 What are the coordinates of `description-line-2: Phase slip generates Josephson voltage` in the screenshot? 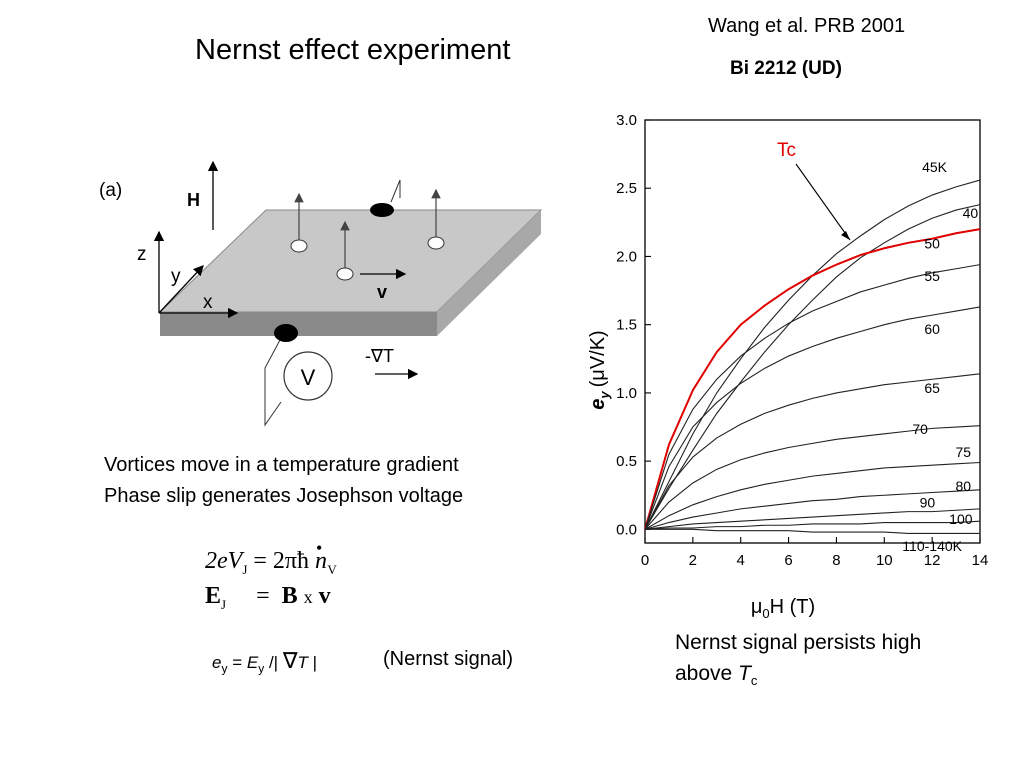 It's located at (284, 496).